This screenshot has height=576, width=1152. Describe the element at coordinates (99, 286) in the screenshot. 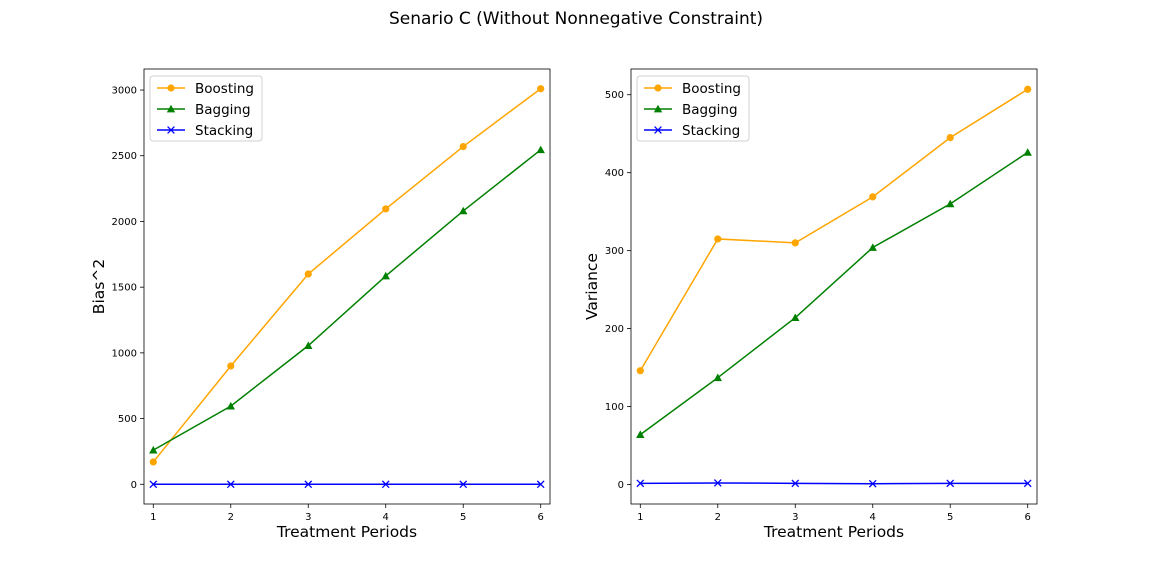

I see `y-axis-label: Bias^2` at that location.